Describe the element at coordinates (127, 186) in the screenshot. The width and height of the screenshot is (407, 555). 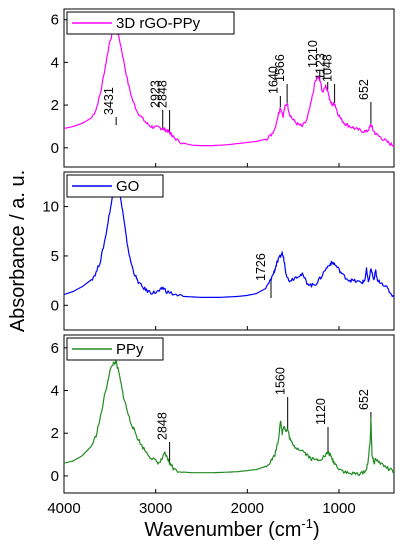
I see `legend-label: GO` at that location.